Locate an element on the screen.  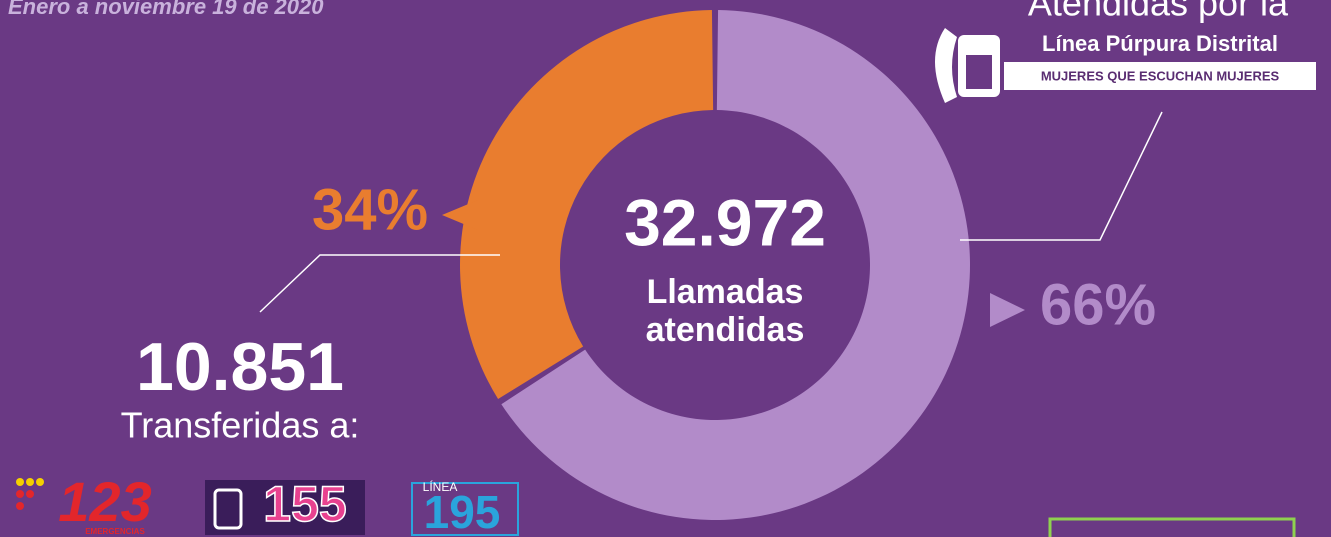
phone-keypad is located at coordinates (979, 72).